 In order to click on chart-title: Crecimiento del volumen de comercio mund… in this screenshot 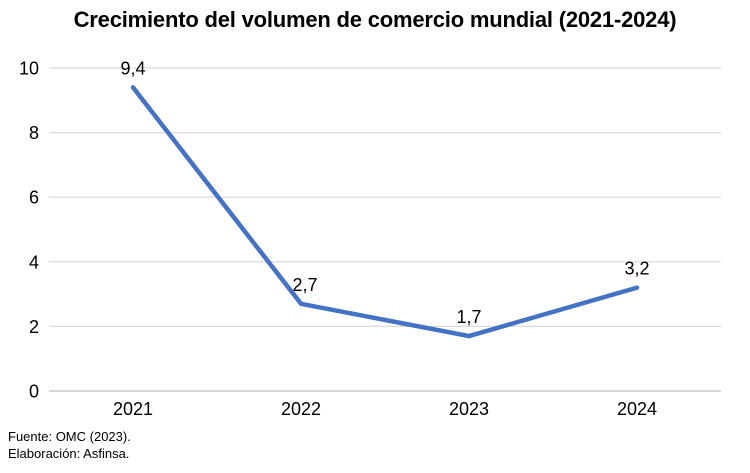, I will do `click(375, 19)`.